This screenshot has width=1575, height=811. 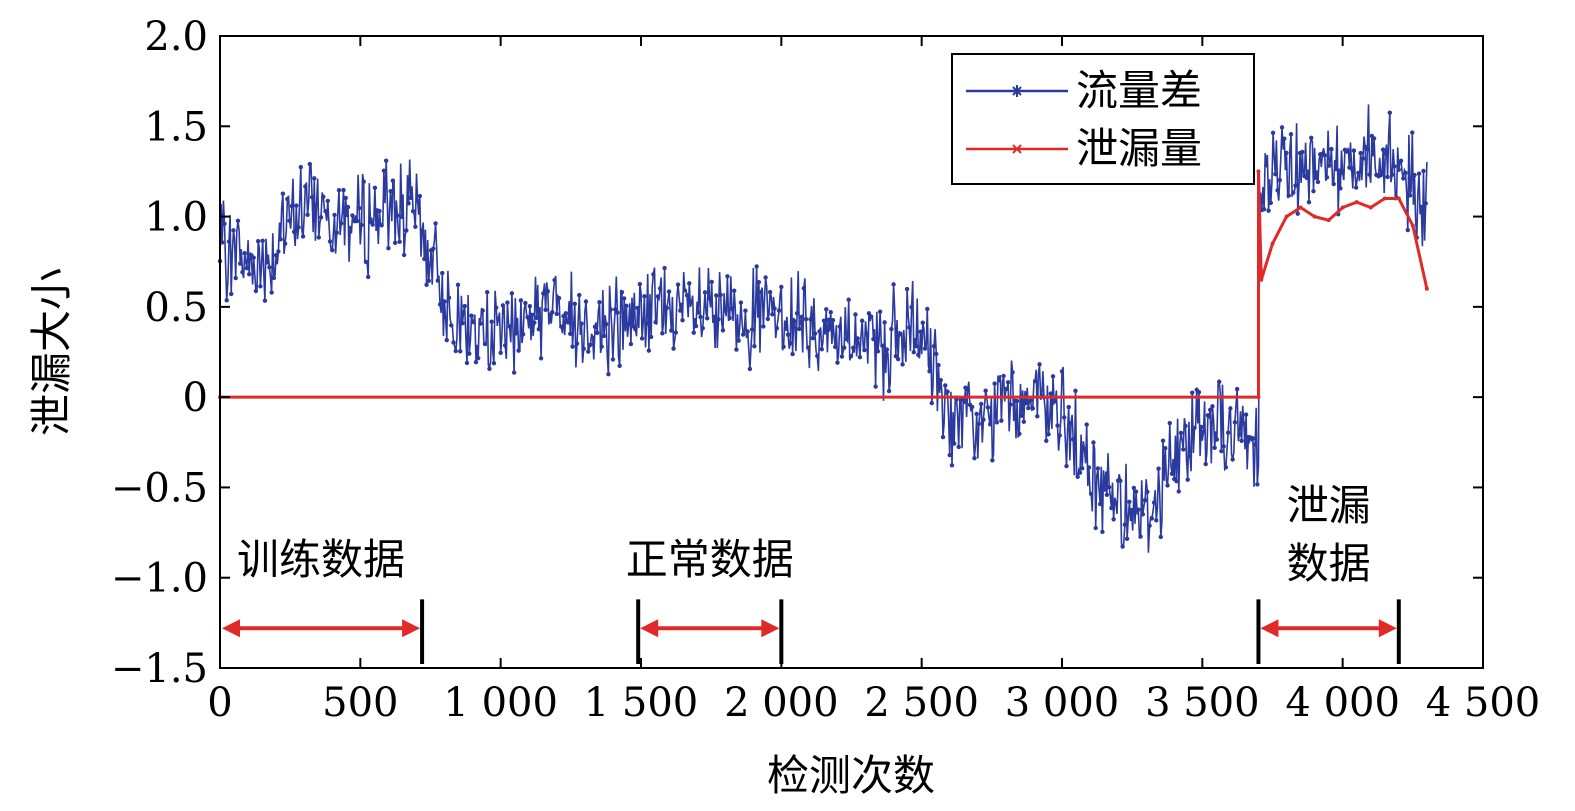 I want to click on y-tick-label: 1.5, so click(x=176, y=127).